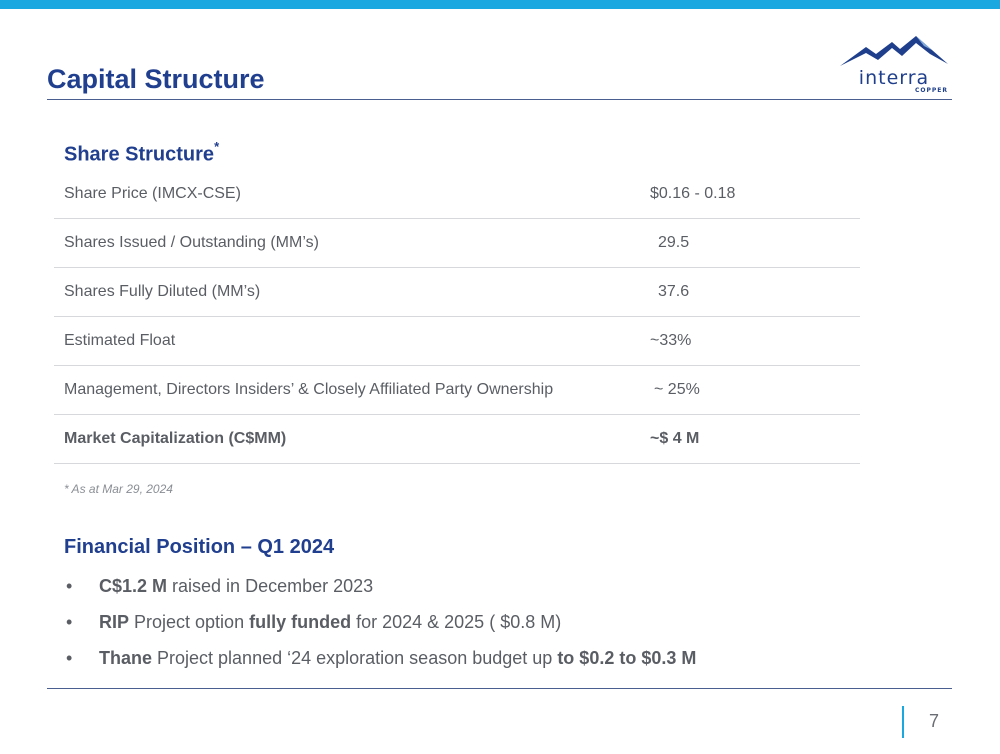  Describe the element at coordinates (456, 622) in the screenshot. I see `text-phrase: for 2024 & 2025 ( $0.8 M)` at that location.